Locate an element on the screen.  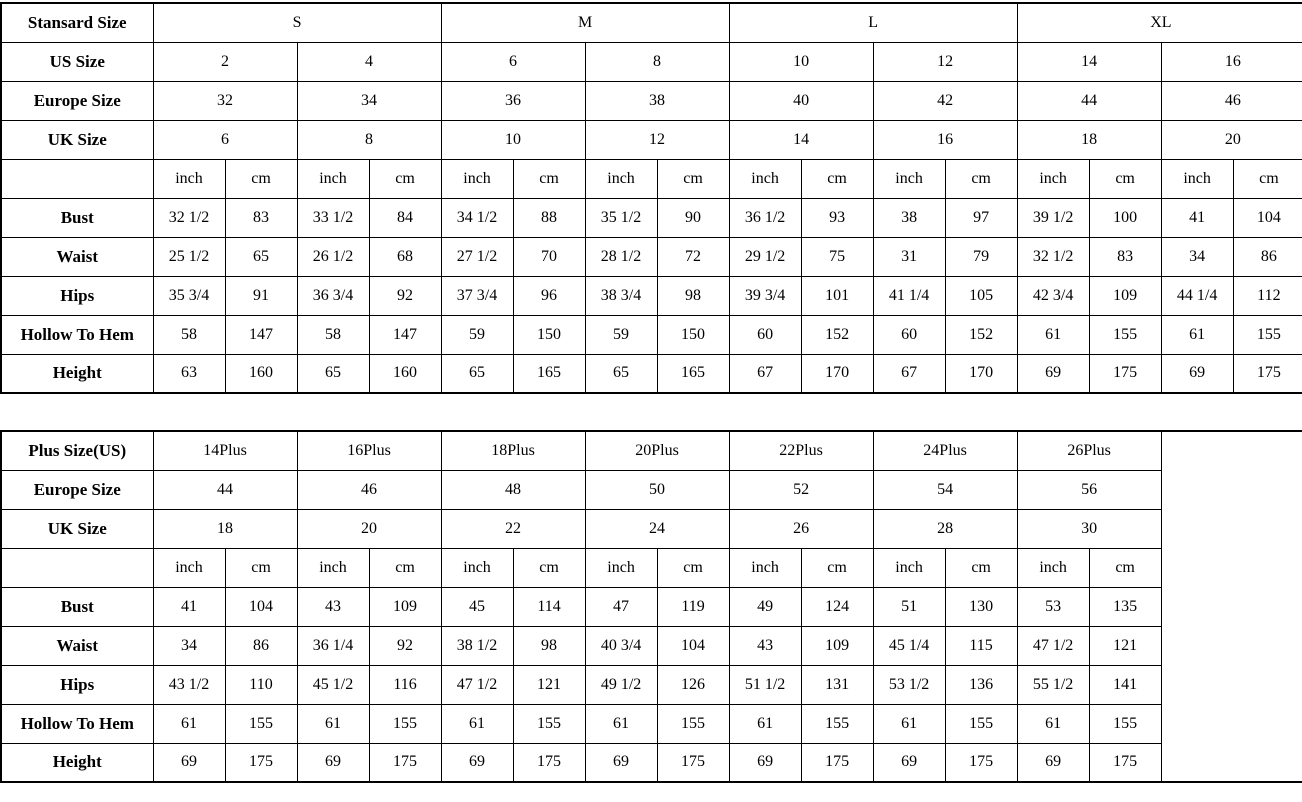
uk-size-cell: 22 is located at coordinates (513, 528).